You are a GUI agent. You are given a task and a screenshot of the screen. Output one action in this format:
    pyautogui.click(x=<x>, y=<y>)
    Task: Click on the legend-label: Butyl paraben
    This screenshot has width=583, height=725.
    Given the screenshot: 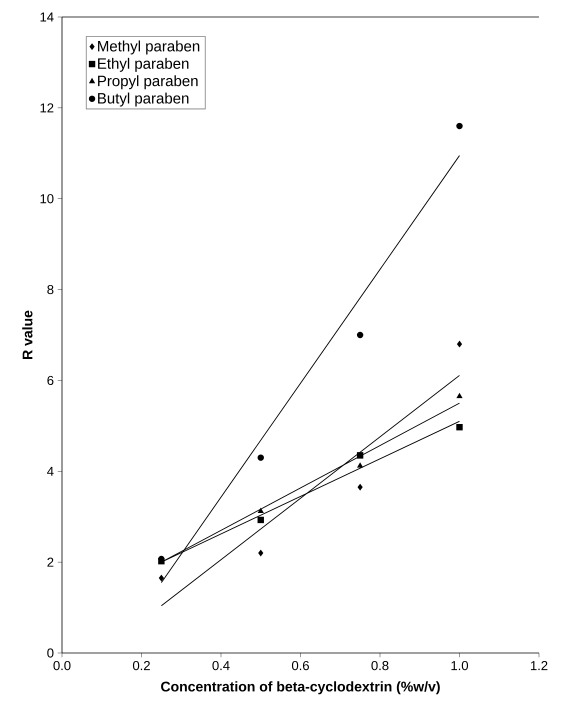 What is the action you would take?
    pyautogui.click(x=143, y=99)
    